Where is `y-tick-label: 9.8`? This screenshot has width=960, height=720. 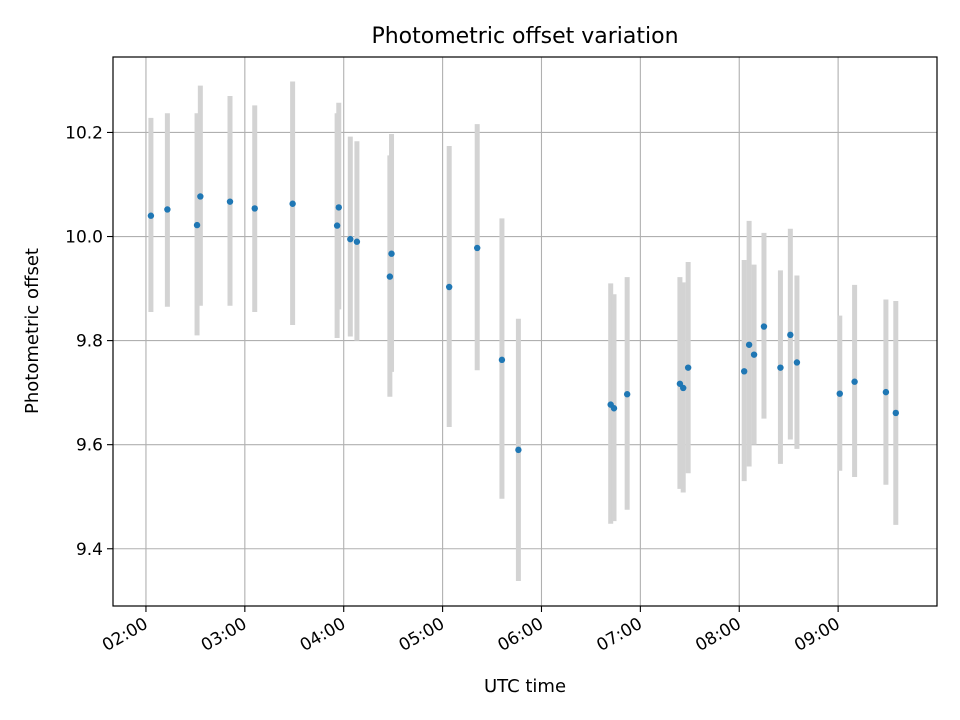
y-tick-label: 9.8 is located at coordinates (89, 342).